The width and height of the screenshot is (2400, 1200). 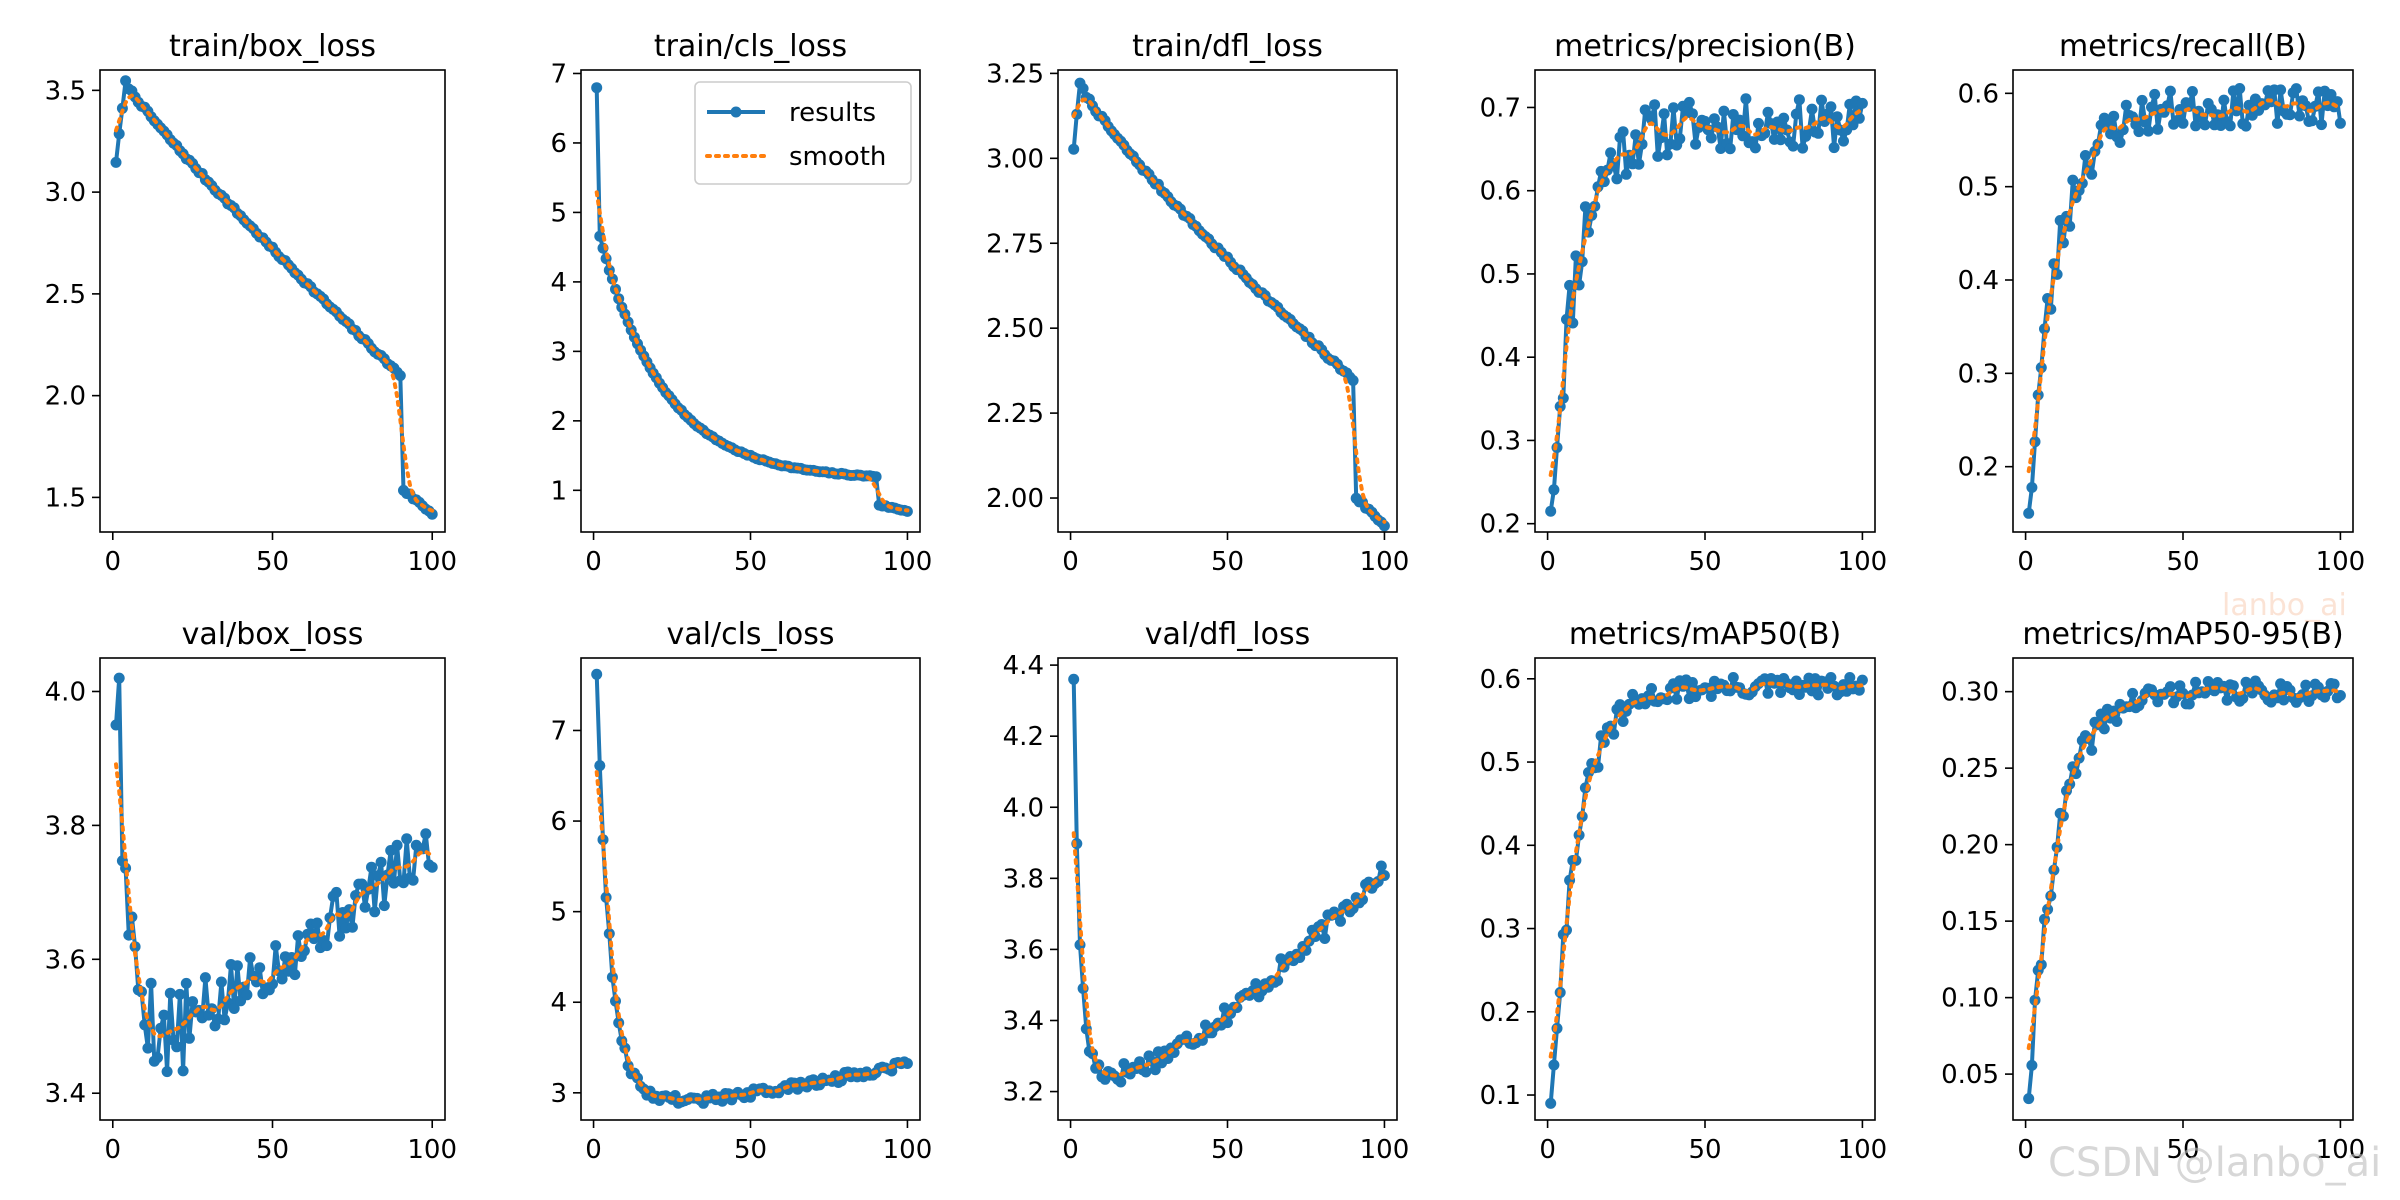 What do you see at coordinates (1023, 1093) in the screenshot?
I see `y-tick-label: 3.2` at bounding box center [1023, 1093].